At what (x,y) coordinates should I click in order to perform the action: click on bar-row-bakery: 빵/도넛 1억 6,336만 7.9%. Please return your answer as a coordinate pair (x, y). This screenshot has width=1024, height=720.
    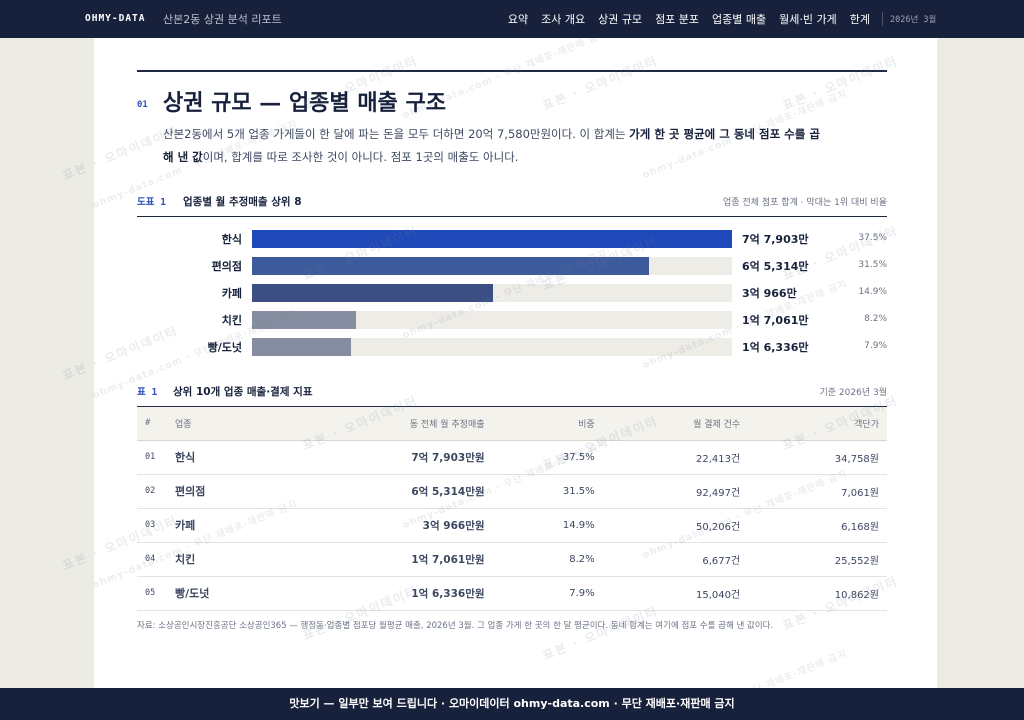
    Looking at the image, I should click on (512, 347).